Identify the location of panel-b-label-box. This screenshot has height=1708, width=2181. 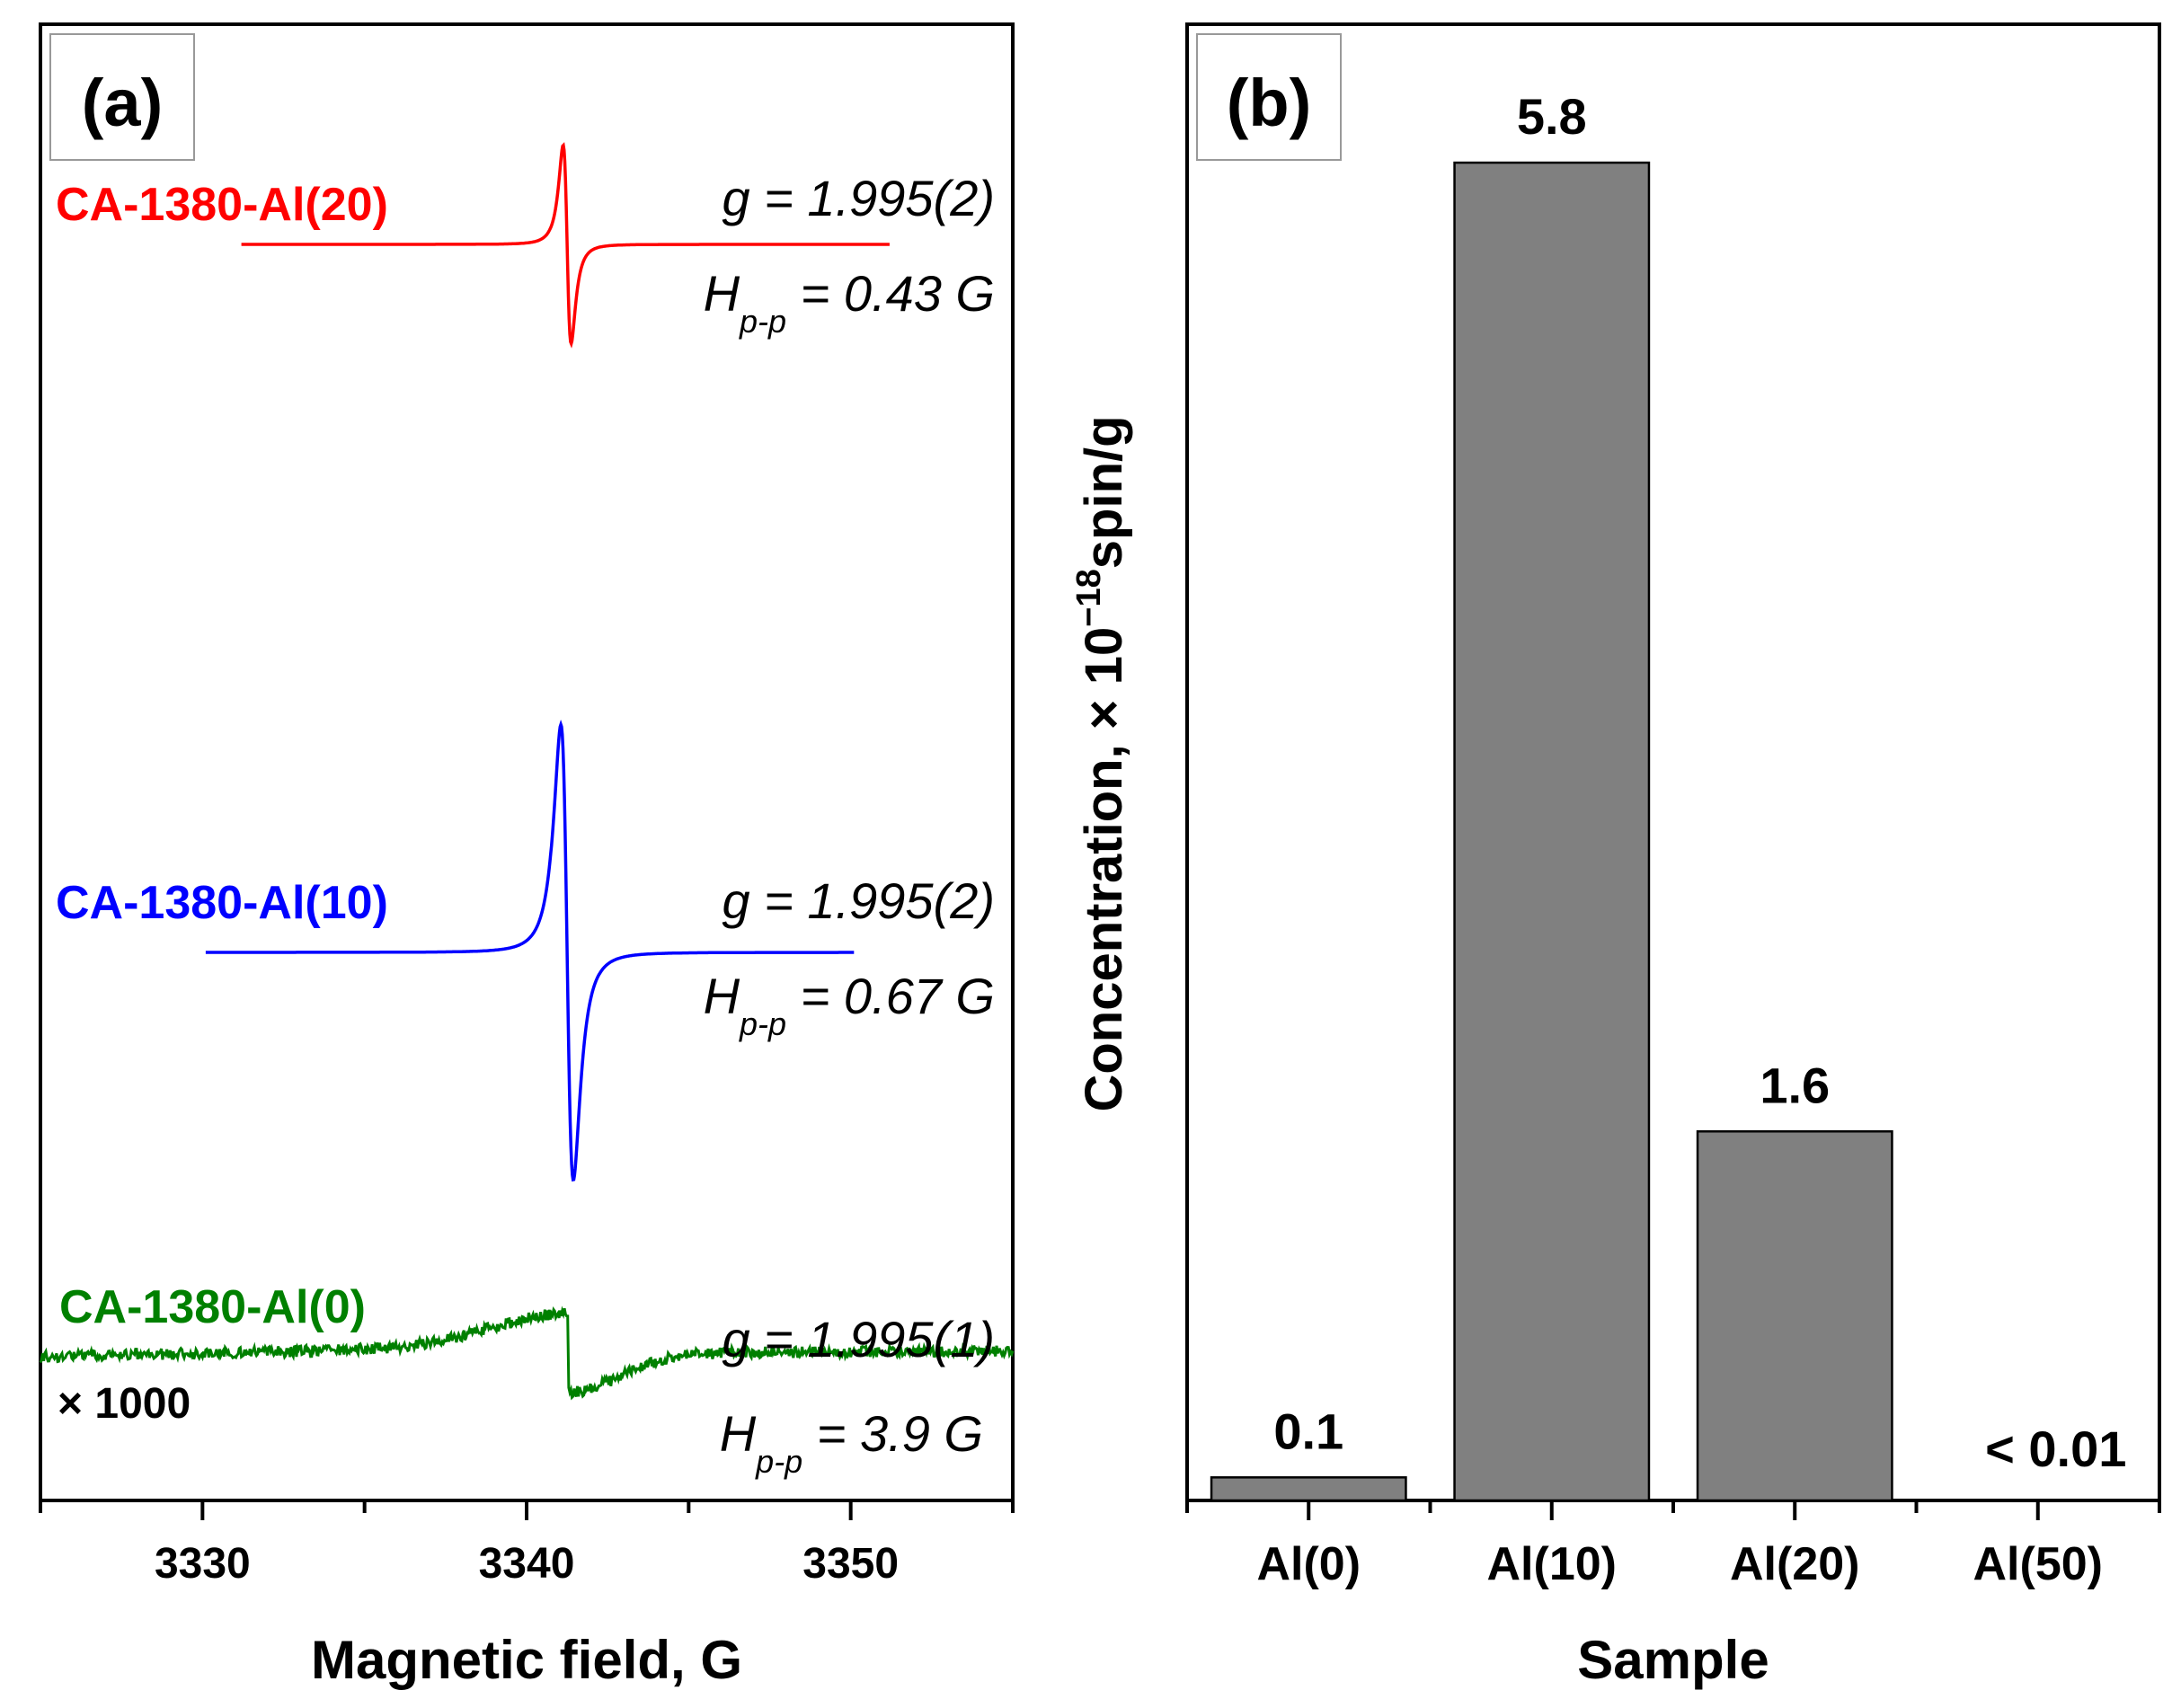
(1269, 97).